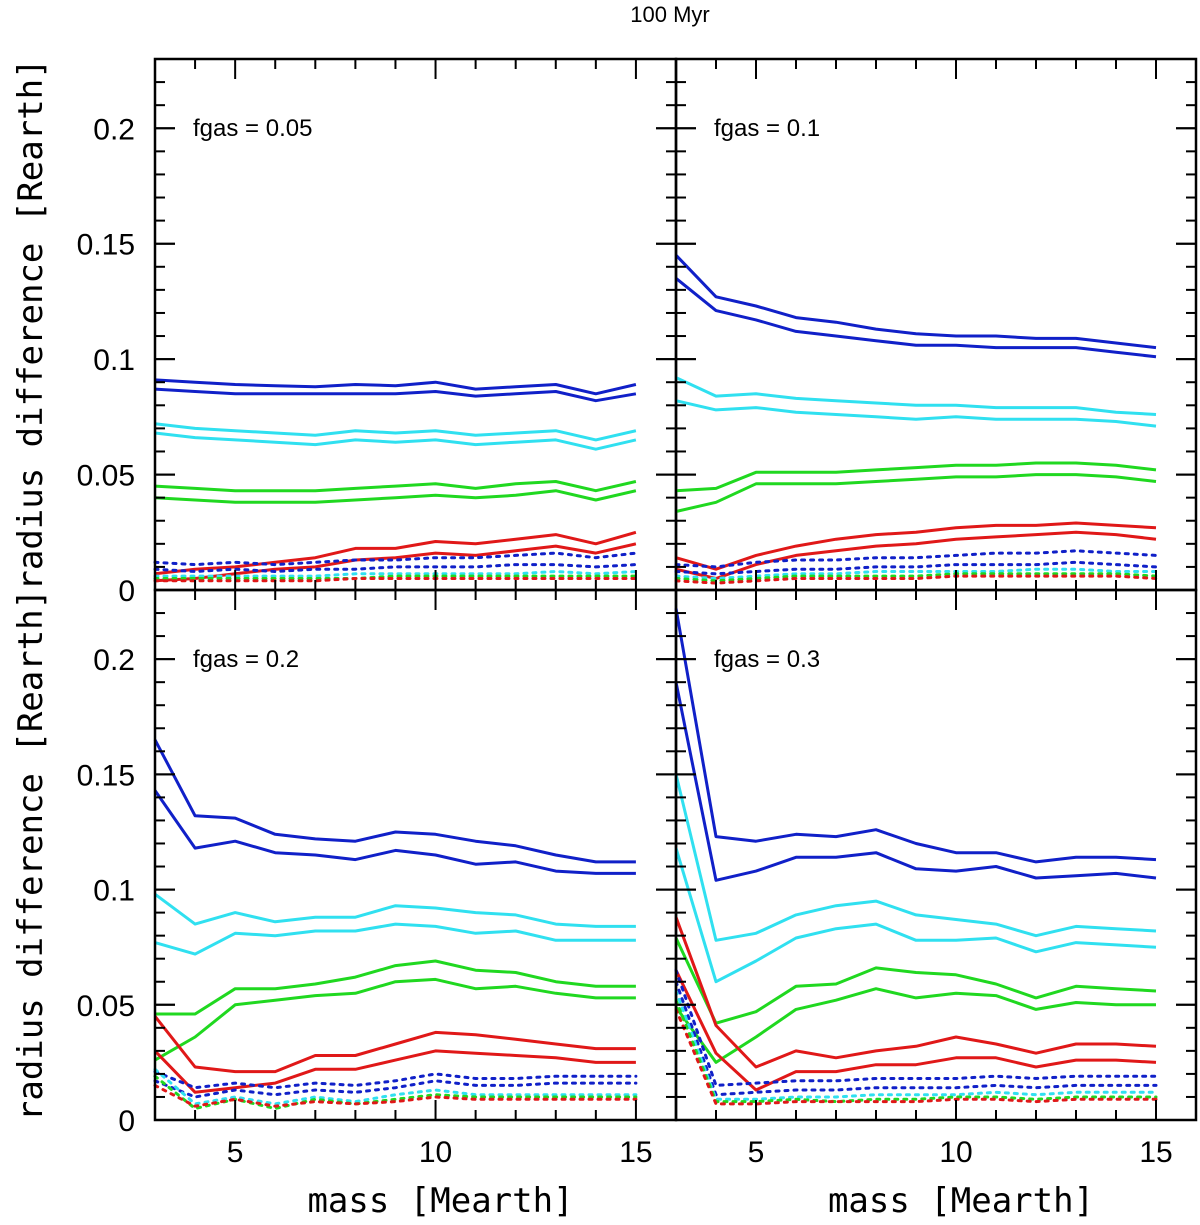  I want to click on figure-title: 100 Myr, so click(669, 14).